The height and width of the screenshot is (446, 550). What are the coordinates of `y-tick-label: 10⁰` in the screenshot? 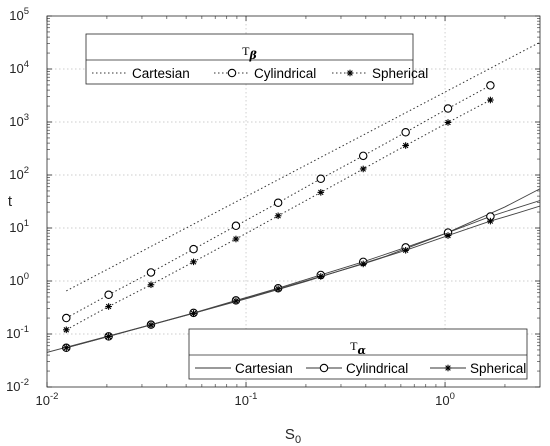 It's located at (19, 279).